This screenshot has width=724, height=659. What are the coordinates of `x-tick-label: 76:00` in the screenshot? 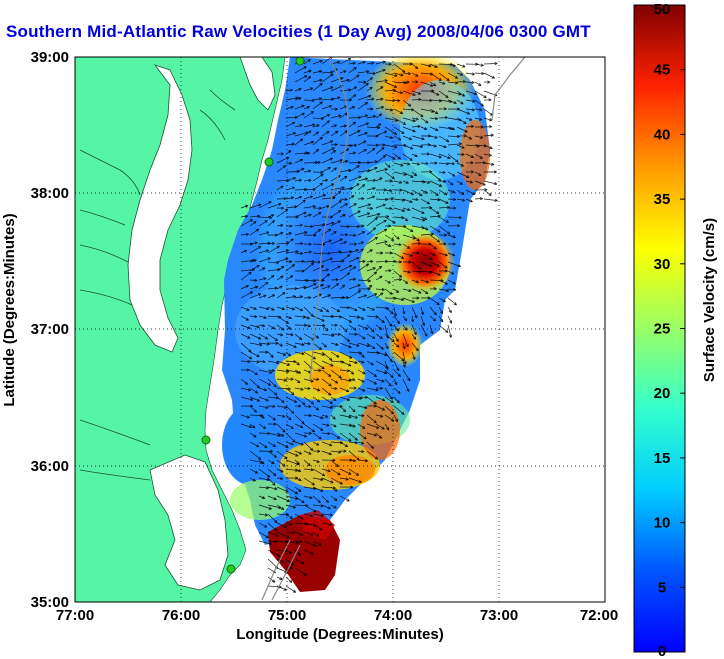 It's located at (181, 615).